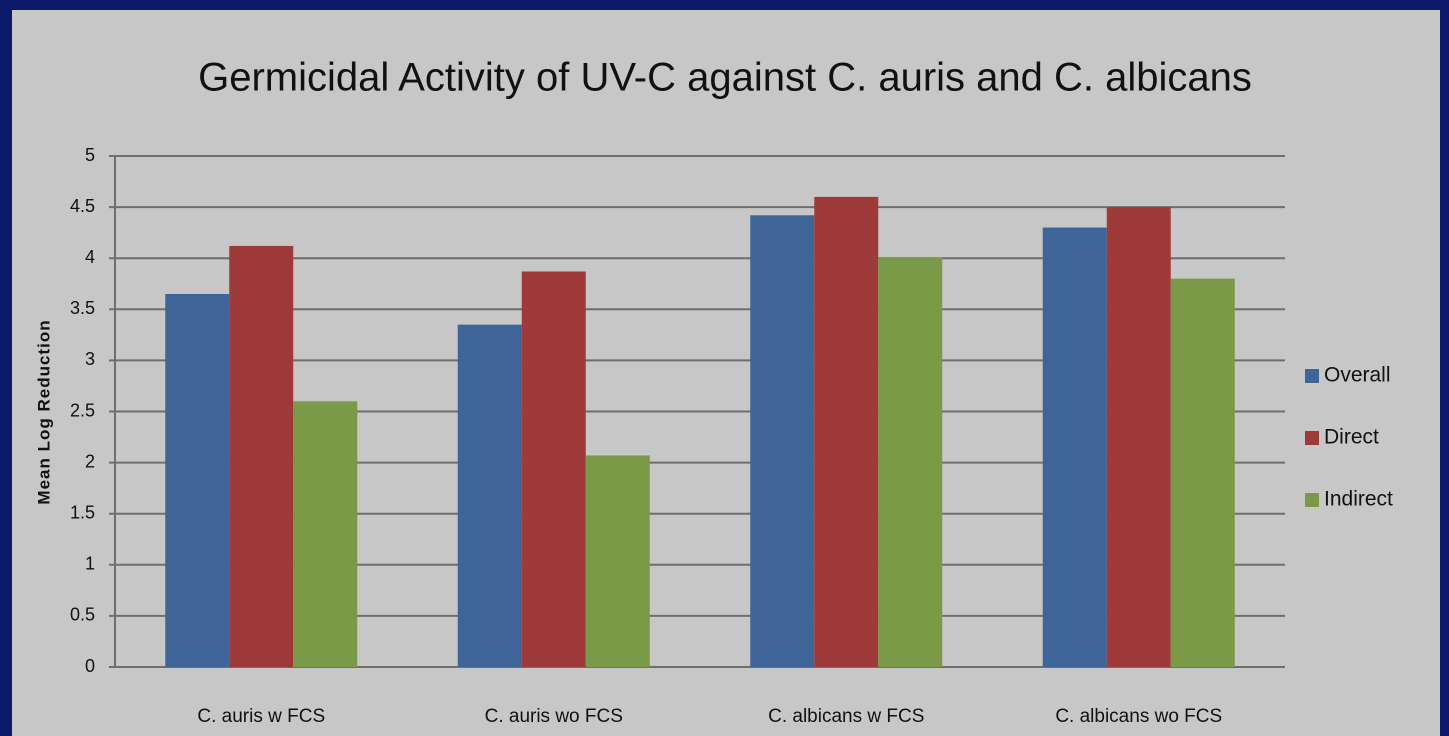 The width and height of the screenshot is (1449, 736). Describe the element at coordinates (90, 359) in the screenshot. I see `y-tick-label: 3` at that location.